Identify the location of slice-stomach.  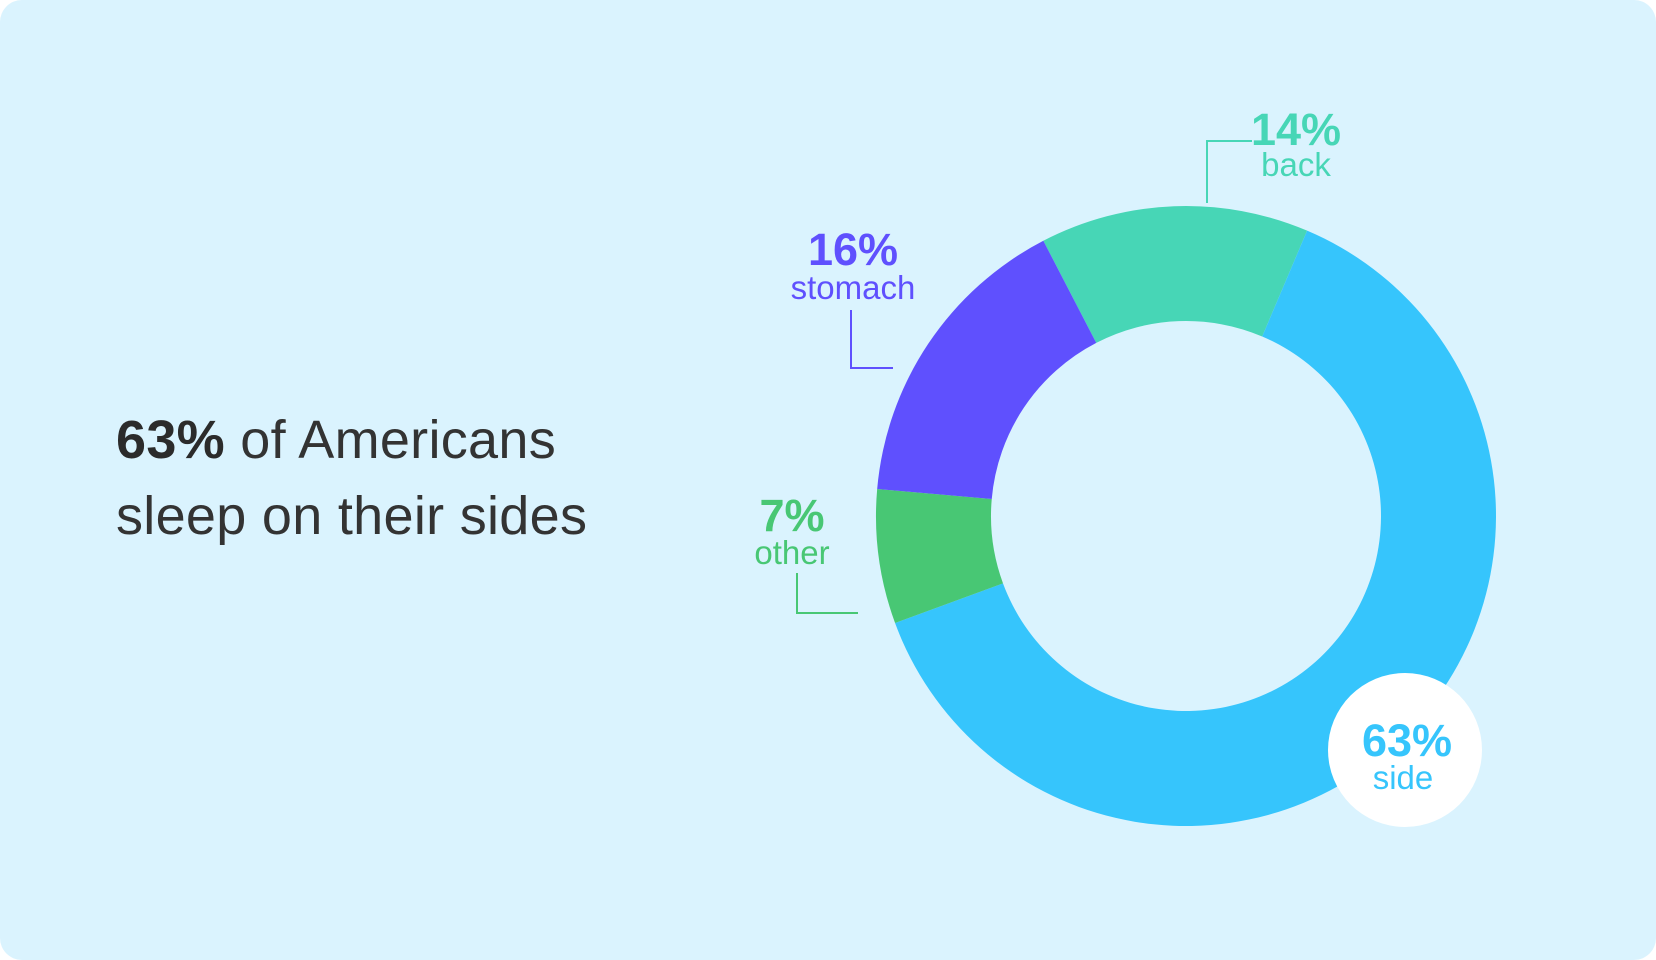
(987, 370).